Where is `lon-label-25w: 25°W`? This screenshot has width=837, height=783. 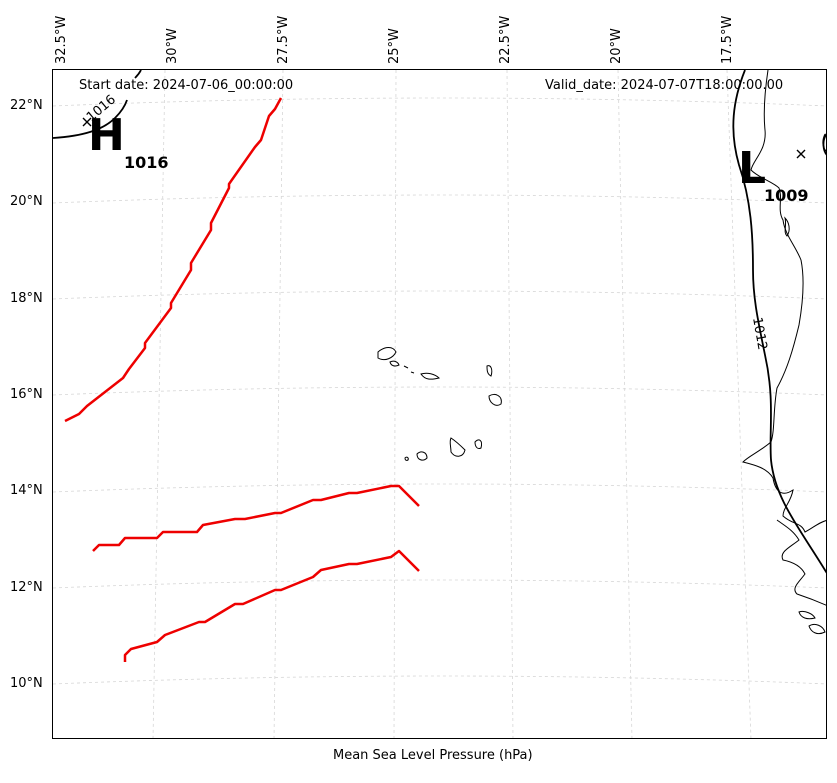 lon-label-25w: 25°W is located at coordinates (394, 46).